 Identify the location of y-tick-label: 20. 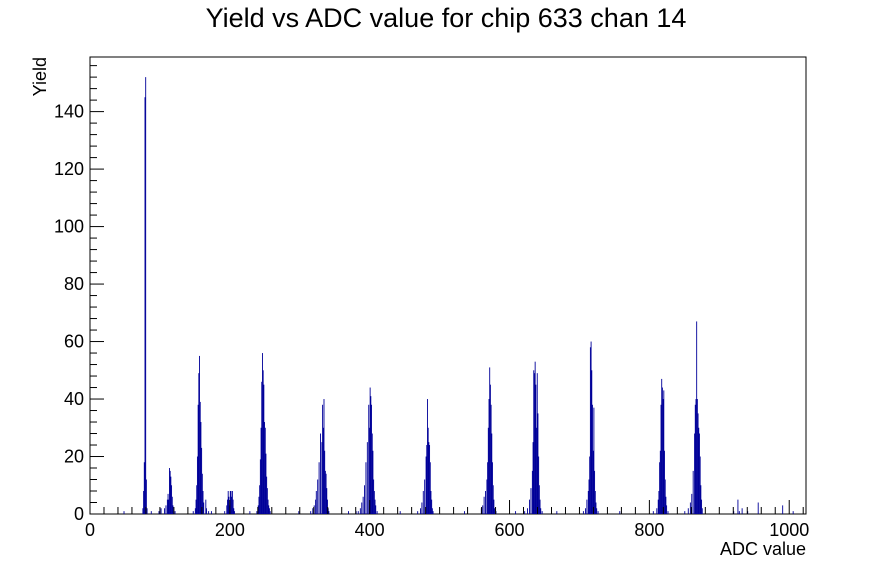
(74, 457).